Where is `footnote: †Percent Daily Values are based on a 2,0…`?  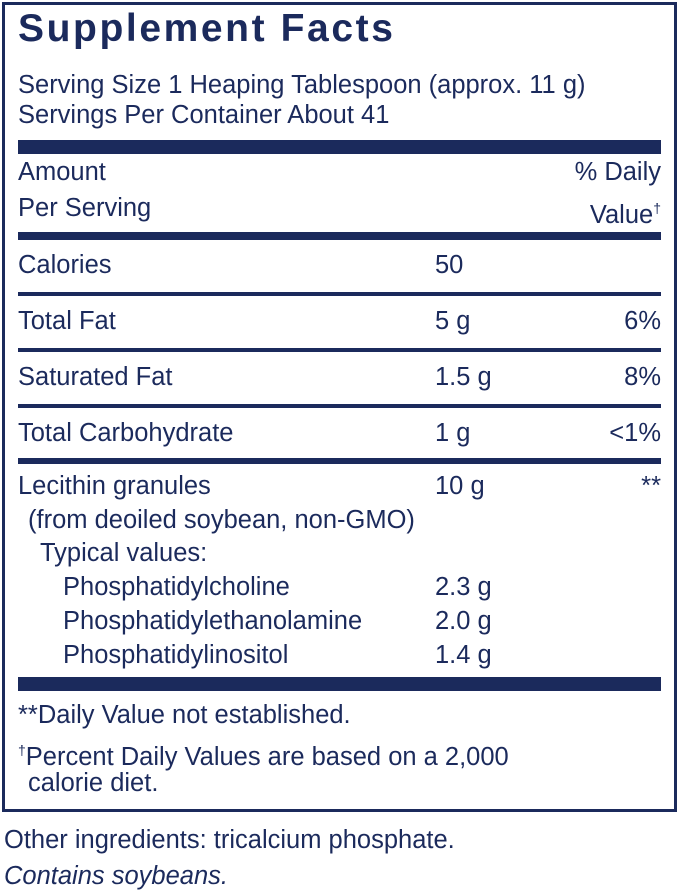
footnote: †Percent Daily Values are based on a 2,0… is located at coordinates (263, 753).